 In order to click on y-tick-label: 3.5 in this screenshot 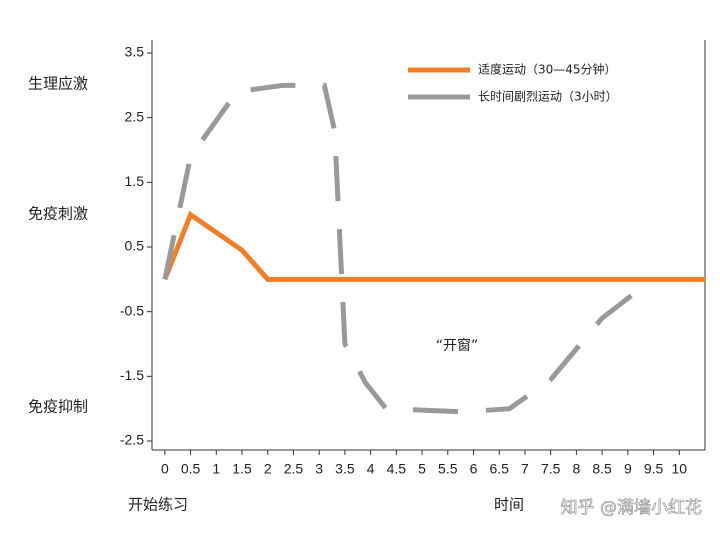, I will do `click(135, 52)`.